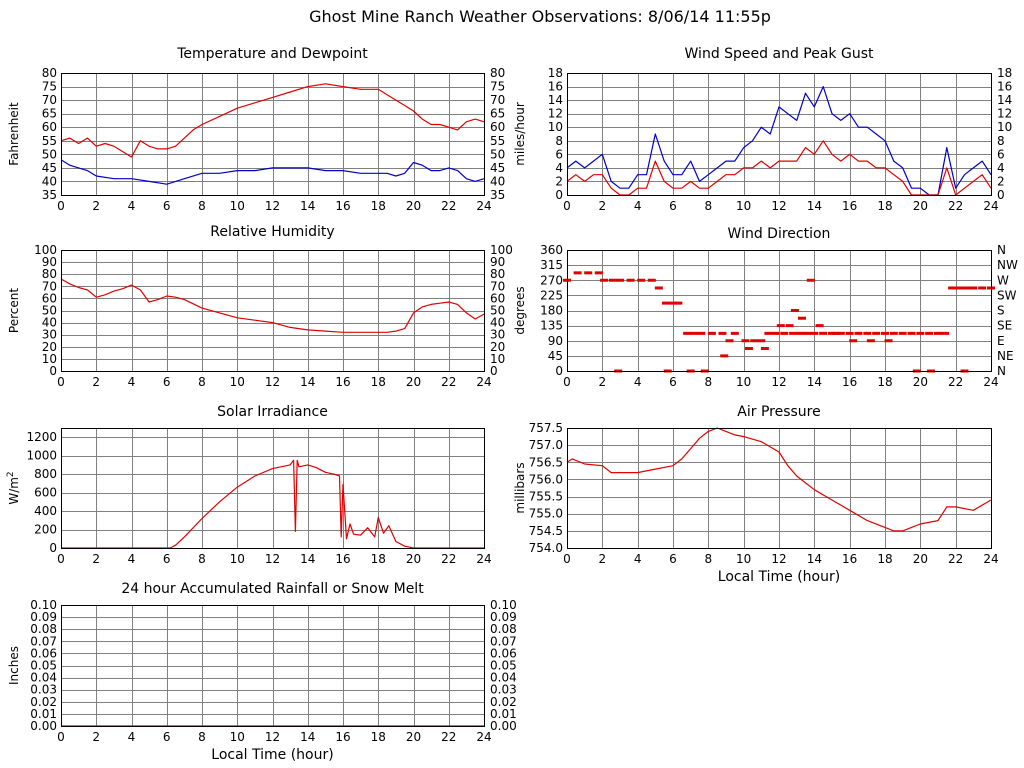 The width and height of the screenshot is (1024, 768). What do you see at coordinates (45, 250) in the screenshot?
I see `y-tick-label: 100` at bounding box center [45, 250].